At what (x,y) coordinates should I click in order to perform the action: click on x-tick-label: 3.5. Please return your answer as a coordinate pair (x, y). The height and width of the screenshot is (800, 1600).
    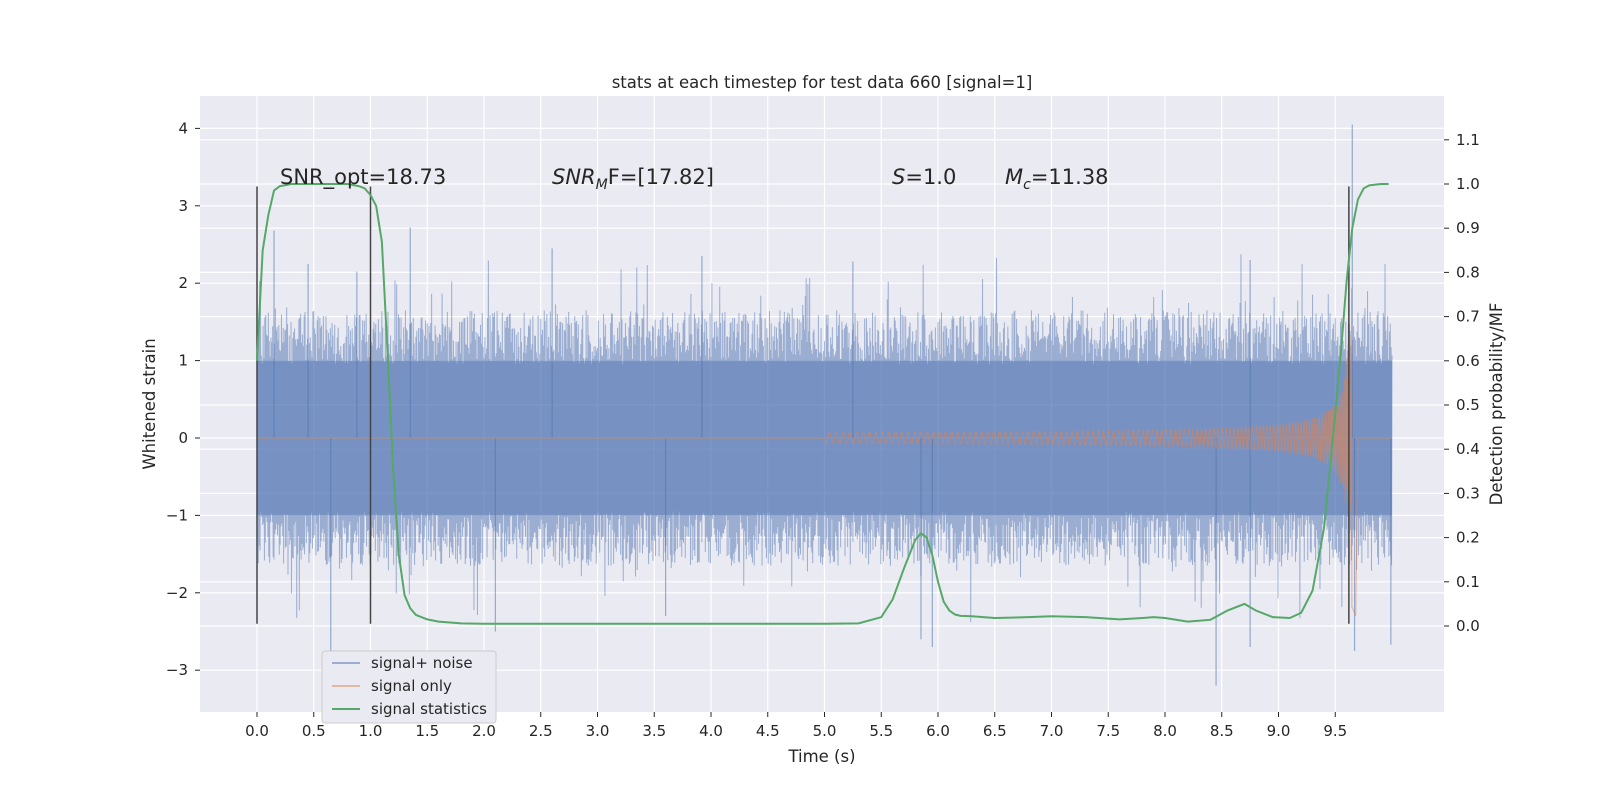
    Looking at the image, I should click on (654, 731).